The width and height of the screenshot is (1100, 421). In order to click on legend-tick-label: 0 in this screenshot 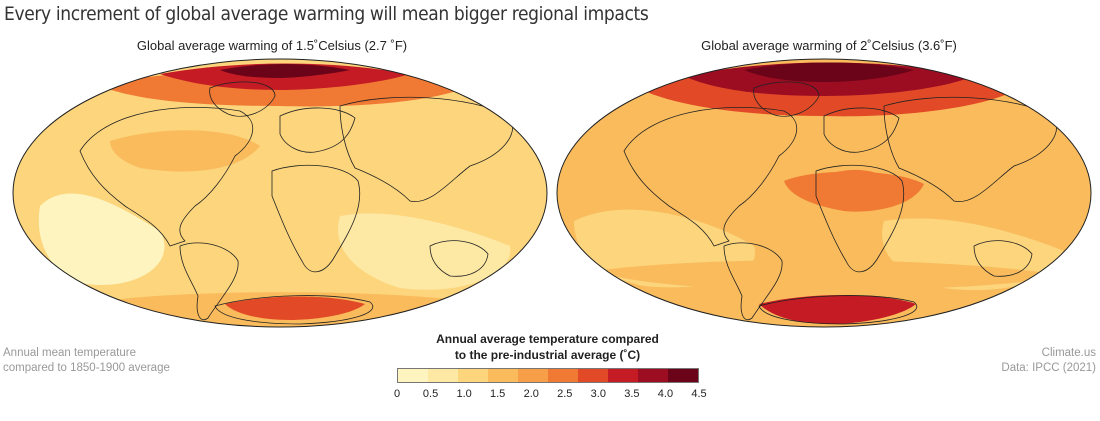, I will do `click(397, 394)`.